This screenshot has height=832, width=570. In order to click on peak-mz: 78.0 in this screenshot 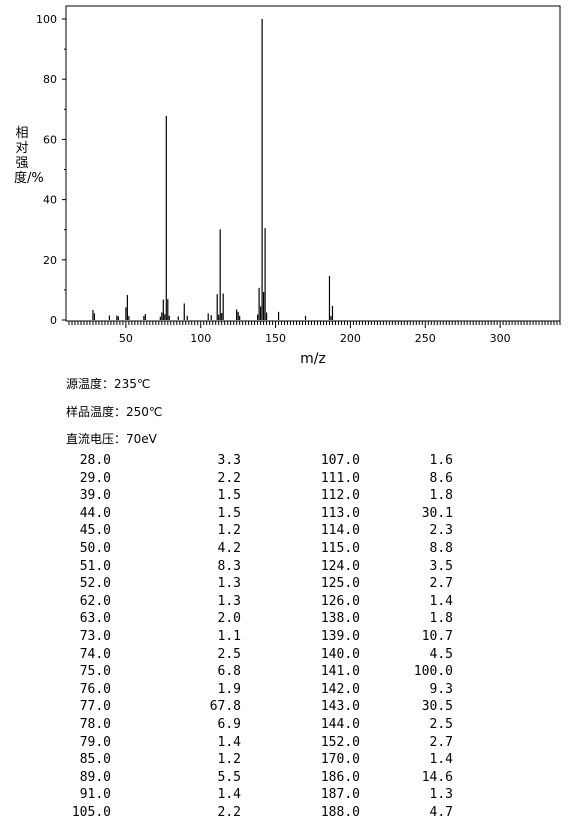, I will do `click(95, 724)`.